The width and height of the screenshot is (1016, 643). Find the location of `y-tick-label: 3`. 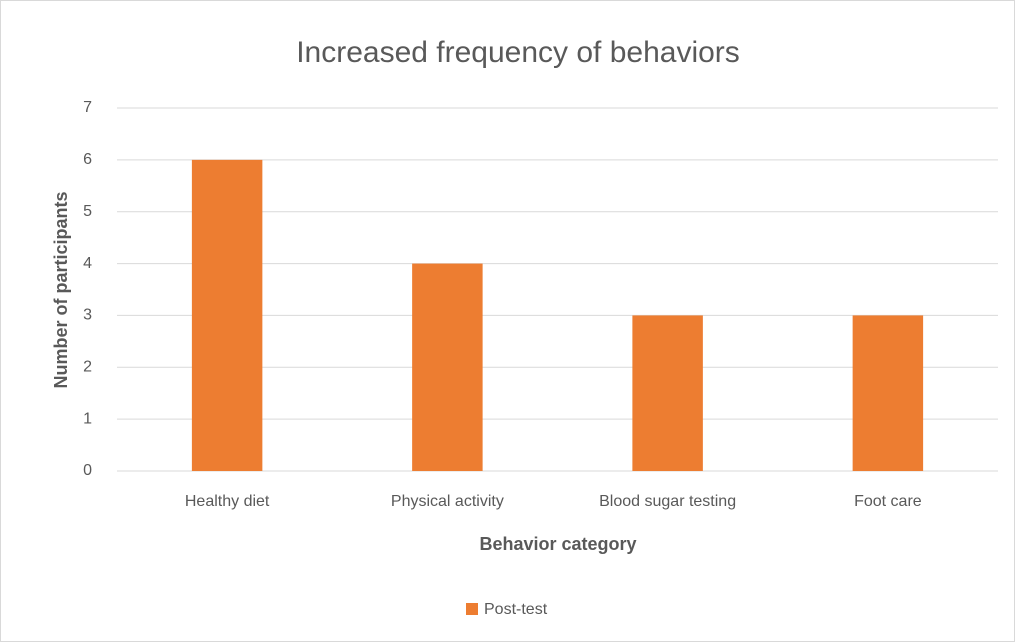

y-tick-label: 3 is located at coordinates (87, 315).